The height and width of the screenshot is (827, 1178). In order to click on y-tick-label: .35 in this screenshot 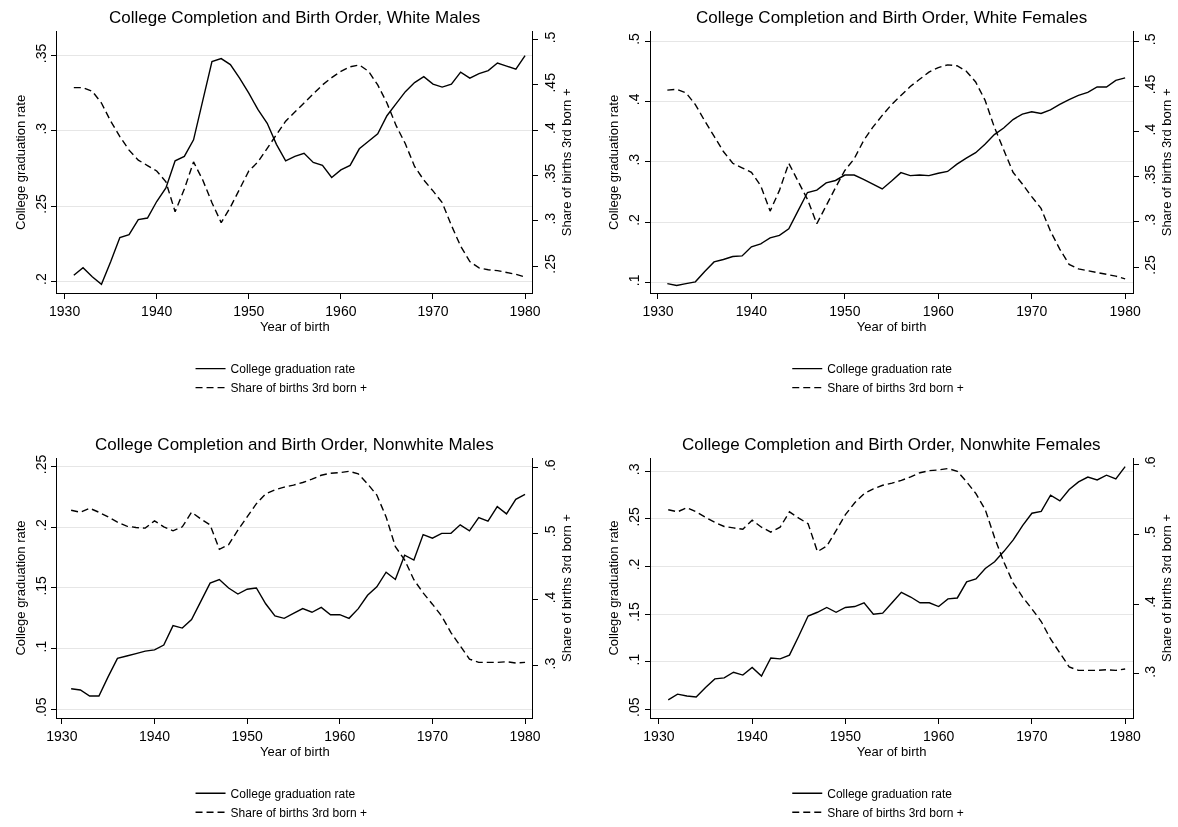, I will do `click(40, 53)`.